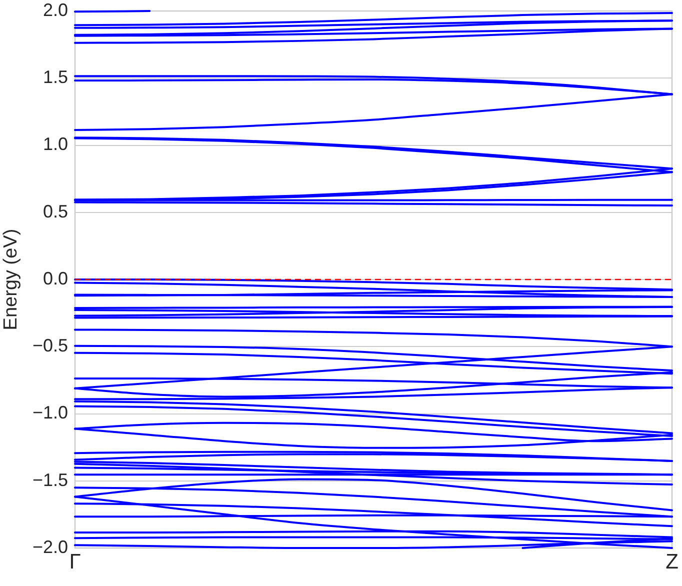 The image size is (682, 586). What do you see at coordinates (50, 480) in the screenshot?
I see `y-tick-label: −1.5` at bounding box center [50, 480].